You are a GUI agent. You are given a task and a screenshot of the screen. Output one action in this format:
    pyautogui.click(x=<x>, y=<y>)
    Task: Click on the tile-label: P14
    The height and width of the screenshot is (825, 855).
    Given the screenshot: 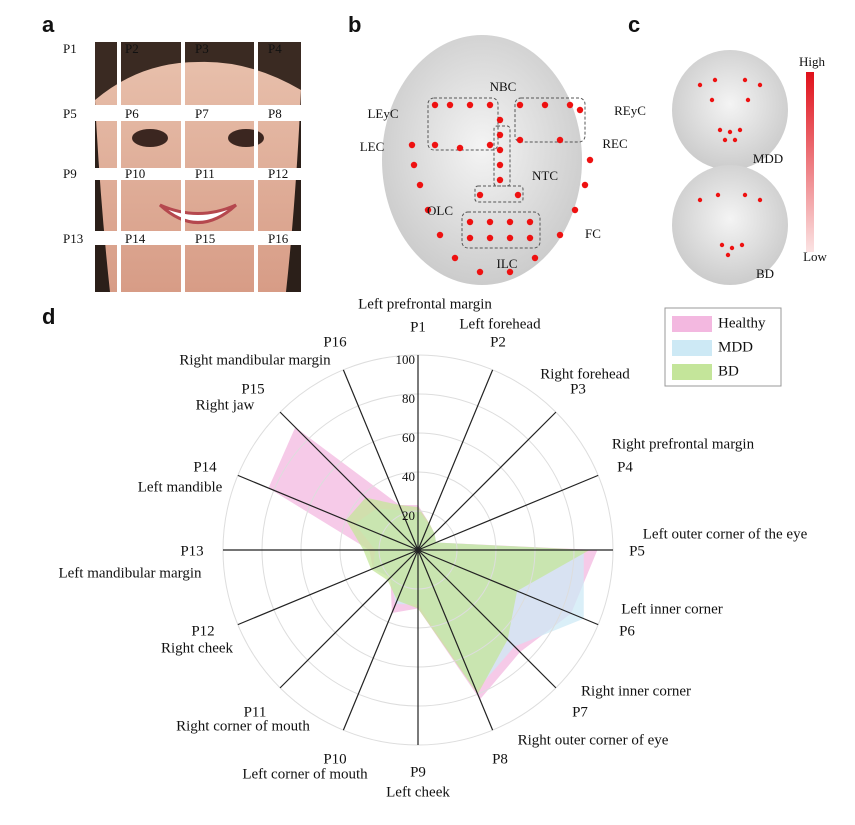 What is the action you would take?
    pyautogui.click(x=135, y=238)
    